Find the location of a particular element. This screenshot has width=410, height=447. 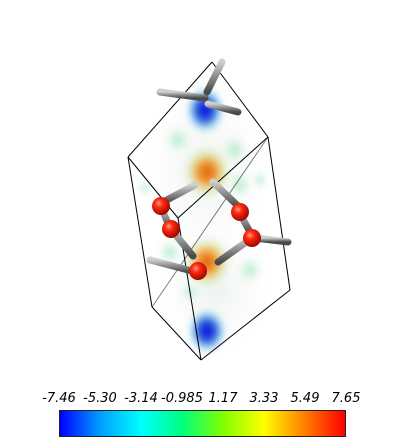

colorbar-tick-label: 7.65 is located at coordinates (346, 398).